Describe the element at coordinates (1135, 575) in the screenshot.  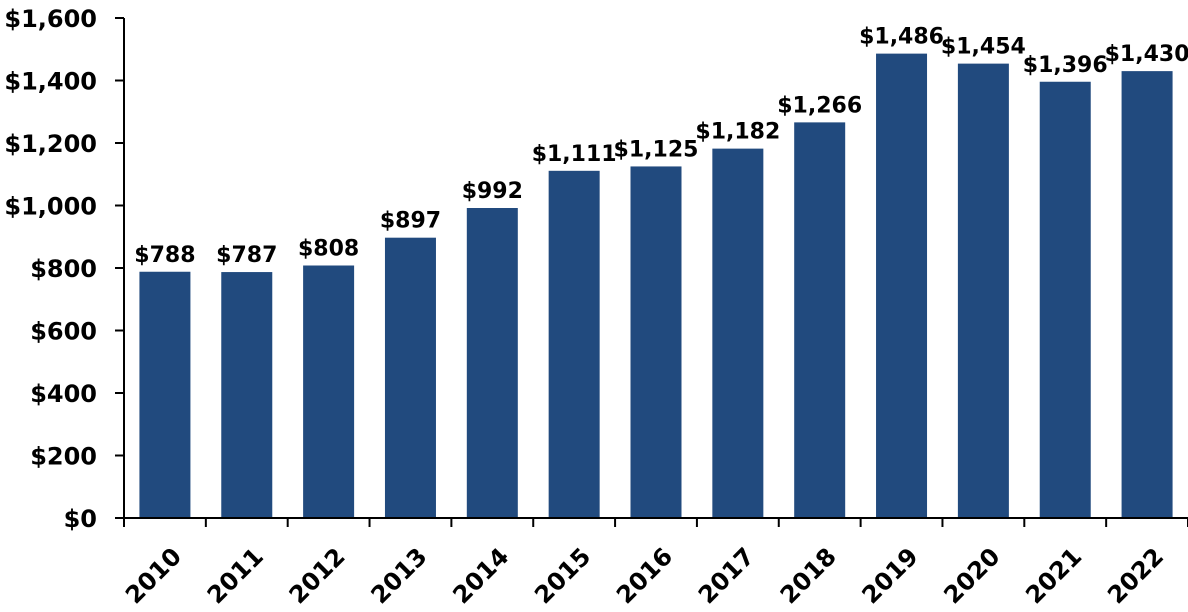
I see `x-tick-label-2022: 2022` at that location.